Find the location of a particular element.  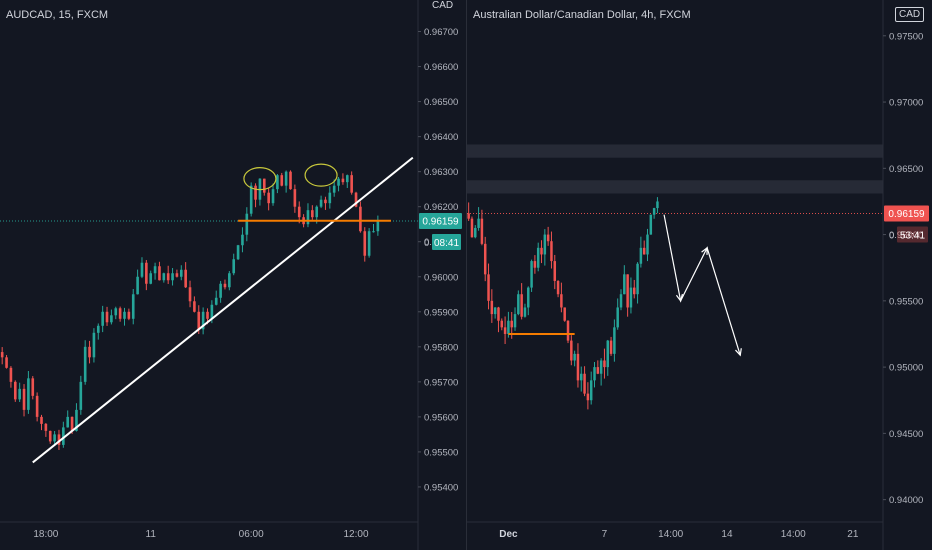

price-tick-label: 0.95900 is located at coordinates (441, 312).